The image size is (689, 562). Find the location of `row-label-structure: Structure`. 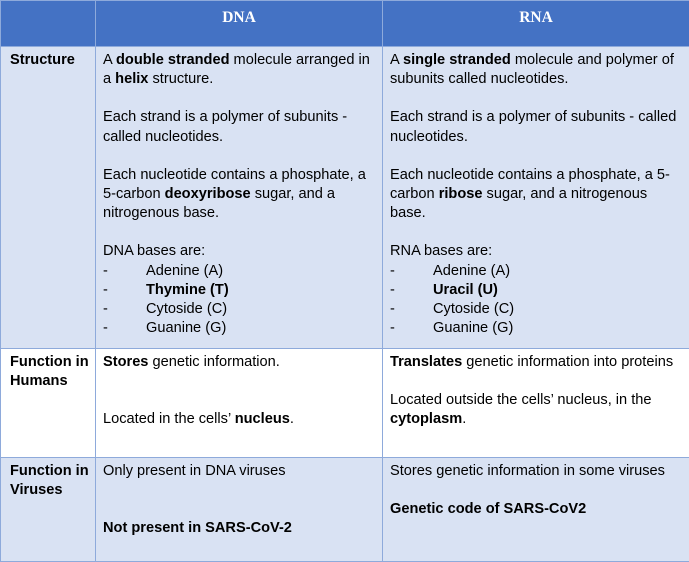

row-label-structure: Structure is located at coordinates (48, 197).